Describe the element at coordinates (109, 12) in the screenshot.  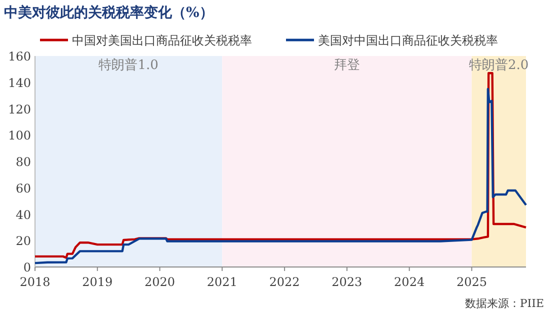
I see `chart-title: 中美对彼此的关税税率变化（%）` at that location.